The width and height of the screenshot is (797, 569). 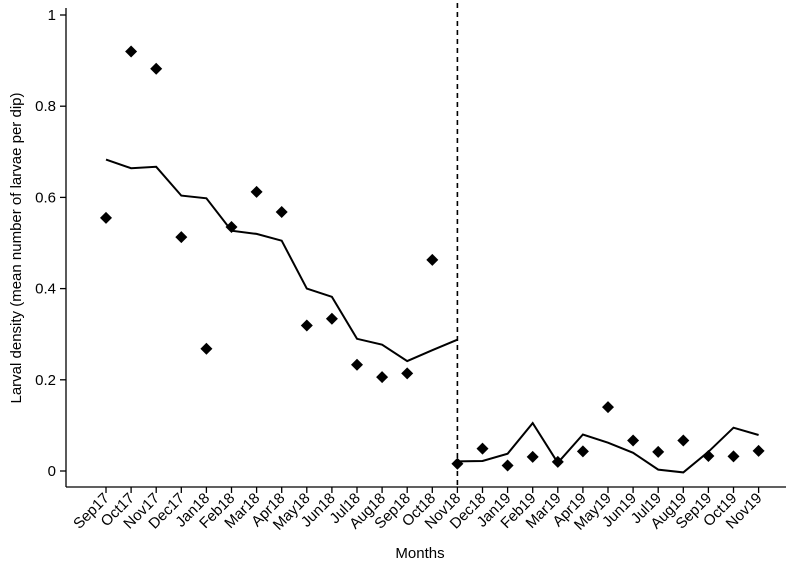 I want to click on y-tick-label: 0.4, so click(x=45, y=289).